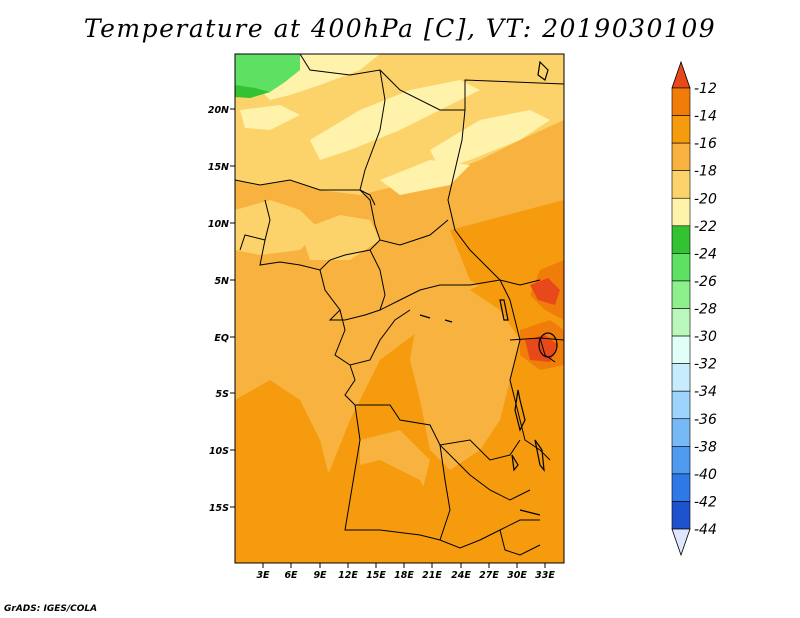 The height and width of the screenshot is (618, 800). Describe the element at coordinates (705, 144) in the screenshot. I see `colorbar-label: -16` at that location.